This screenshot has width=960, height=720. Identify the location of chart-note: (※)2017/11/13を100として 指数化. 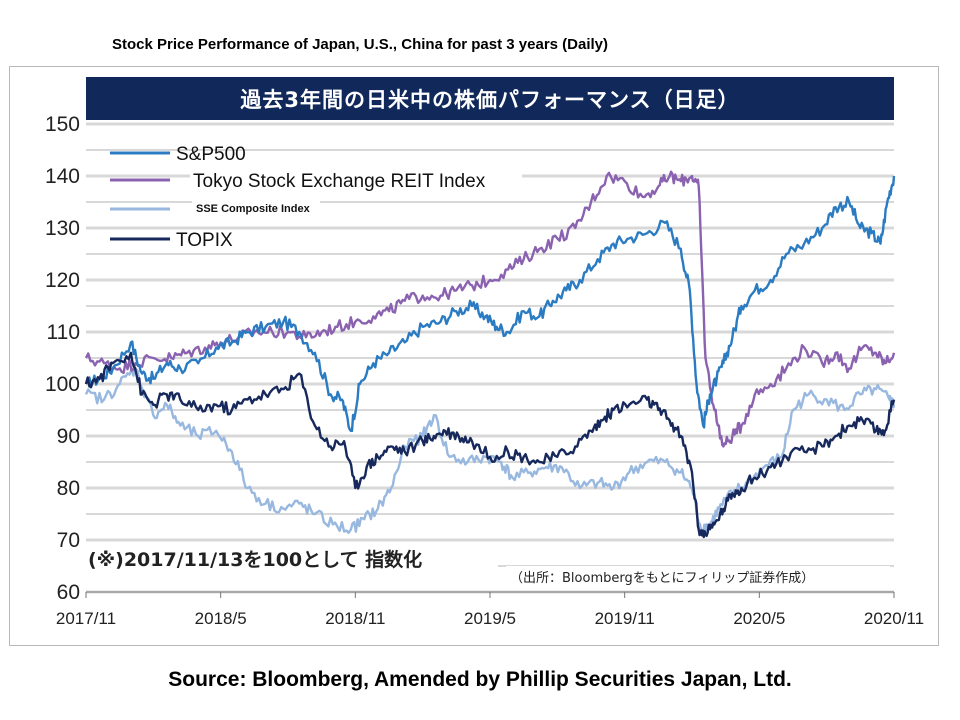
(255, 559).